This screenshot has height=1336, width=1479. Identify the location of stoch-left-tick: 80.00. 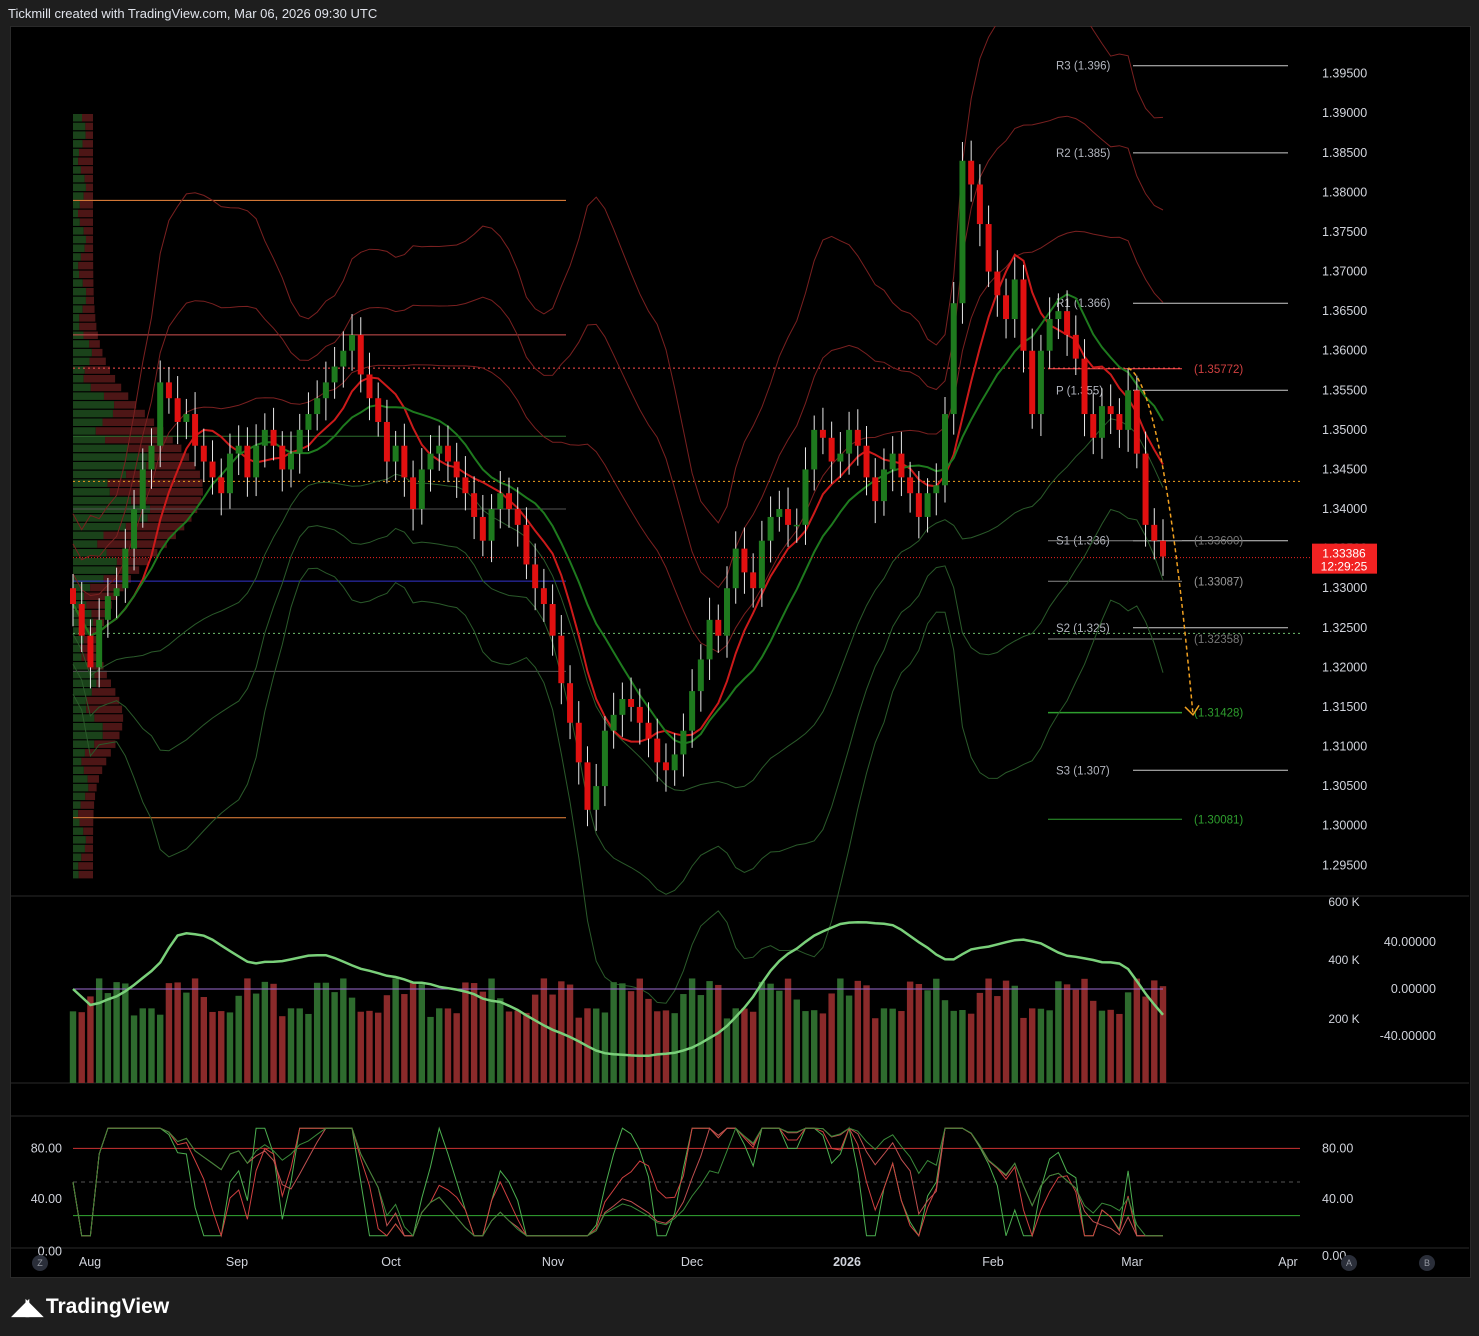
(46, 1148).